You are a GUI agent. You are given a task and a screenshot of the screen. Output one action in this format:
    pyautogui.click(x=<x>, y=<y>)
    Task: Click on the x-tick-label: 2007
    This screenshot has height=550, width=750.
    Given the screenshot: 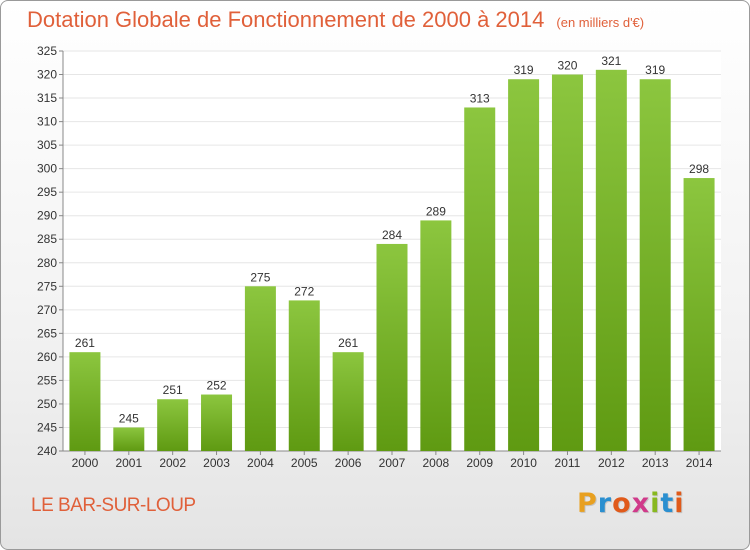 What is the action you would take?
    pyautogui.click(x=392, y=463)
    